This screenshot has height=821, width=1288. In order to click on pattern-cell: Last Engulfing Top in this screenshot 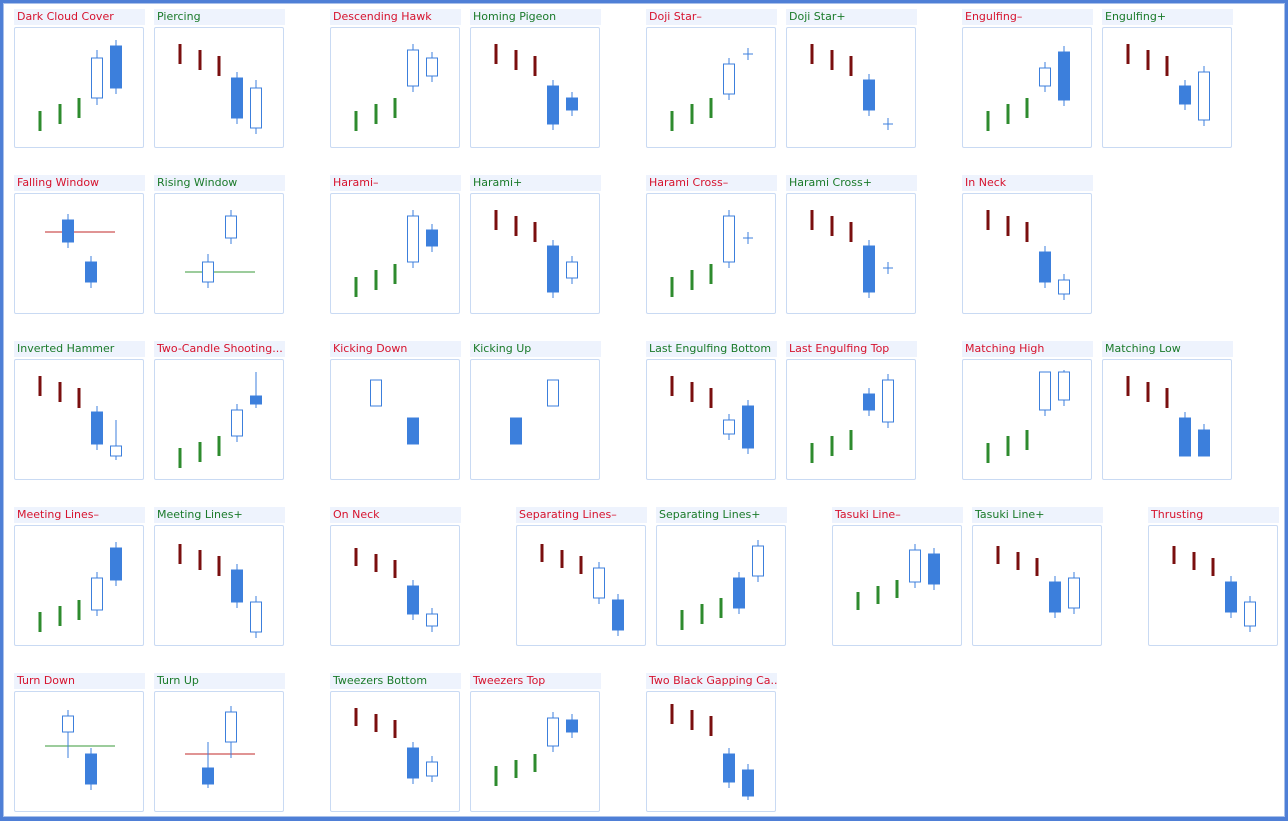, I will do `click(851, 411)`.